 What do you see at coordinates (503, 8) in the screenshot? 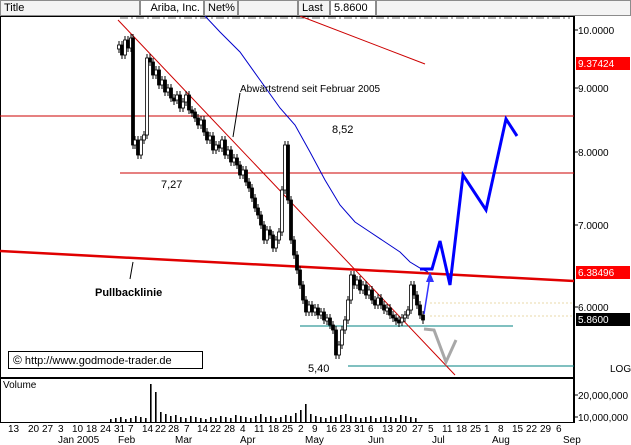
I see `header-filler` at bounding box center [503, 8].